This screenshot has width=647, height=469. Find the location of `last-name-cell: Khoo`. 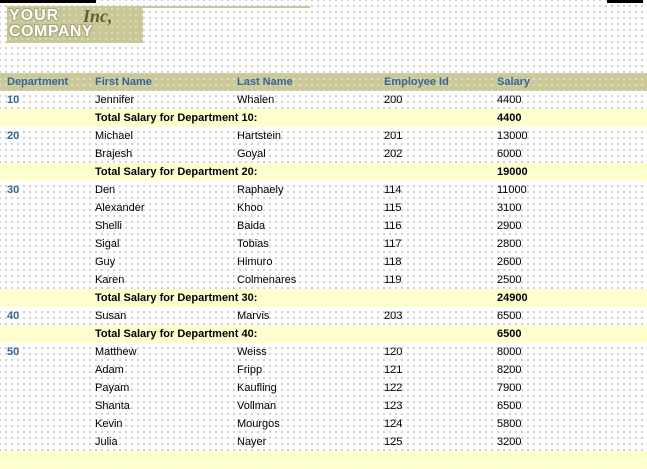

last-name-cell: Khoo is located at coordinates (250, 208).